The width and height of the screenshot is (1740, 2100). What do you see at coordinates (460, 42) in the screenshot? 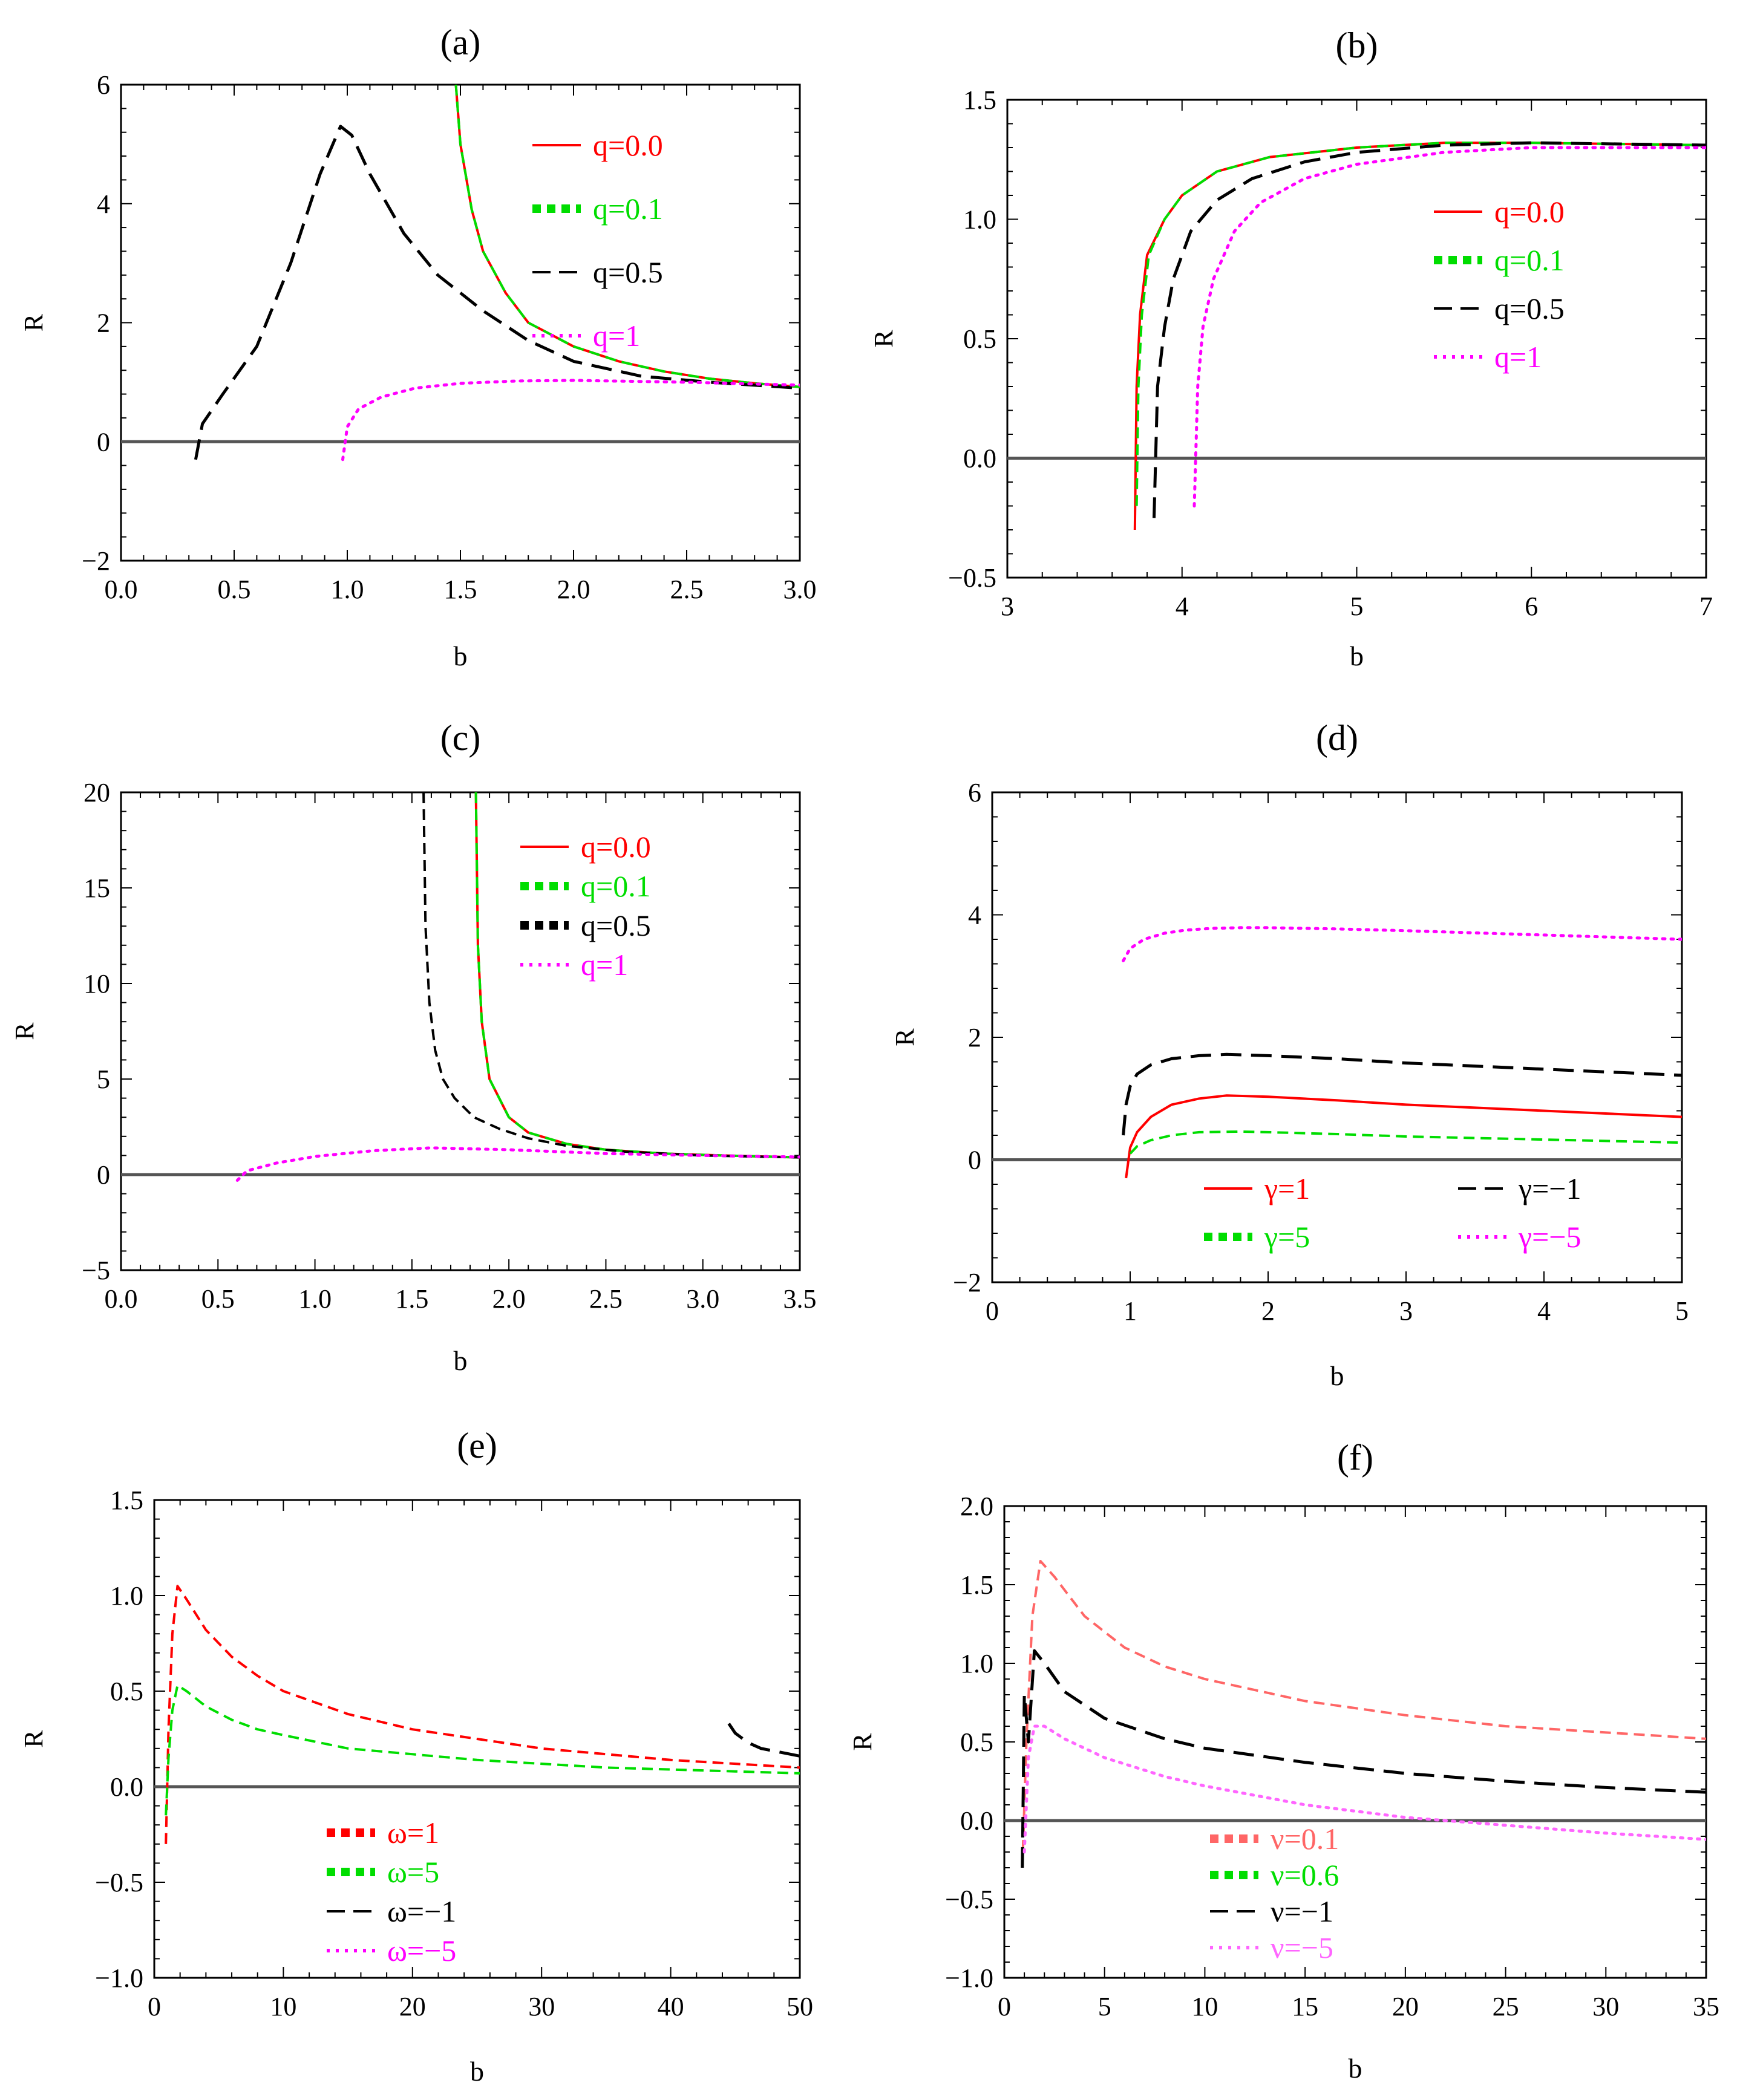
I see `panel-title: (a)` at bounding box center [460, 42].